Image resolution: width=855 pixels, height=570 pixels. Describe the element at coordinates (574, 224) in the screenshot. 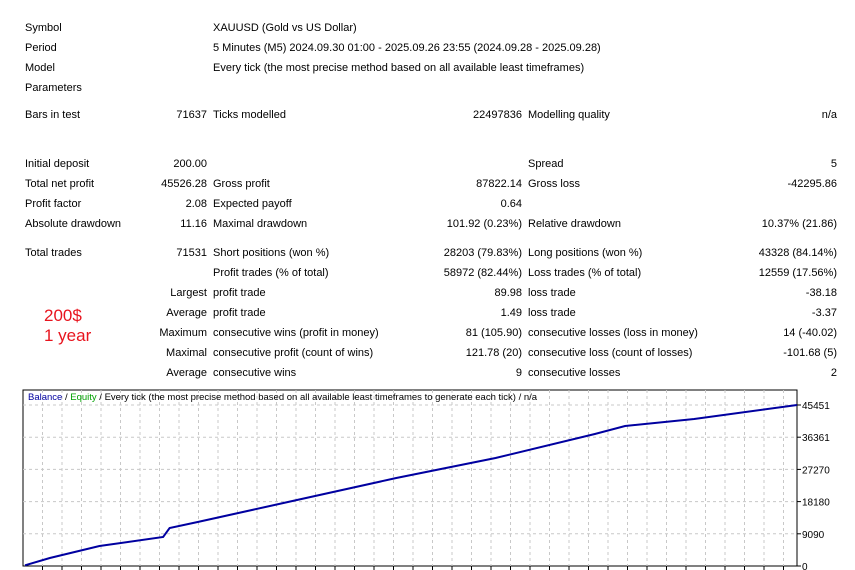

I see `stats-l3: Relative drawdown` at that location.